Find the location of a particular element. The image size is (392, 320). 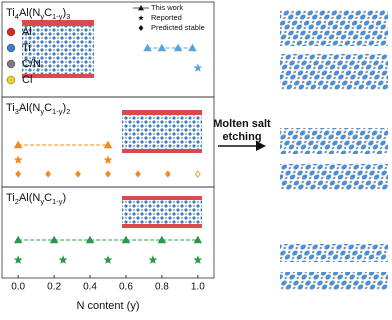

x-tick-label: 0.4 is located at coordinates (90, 287).